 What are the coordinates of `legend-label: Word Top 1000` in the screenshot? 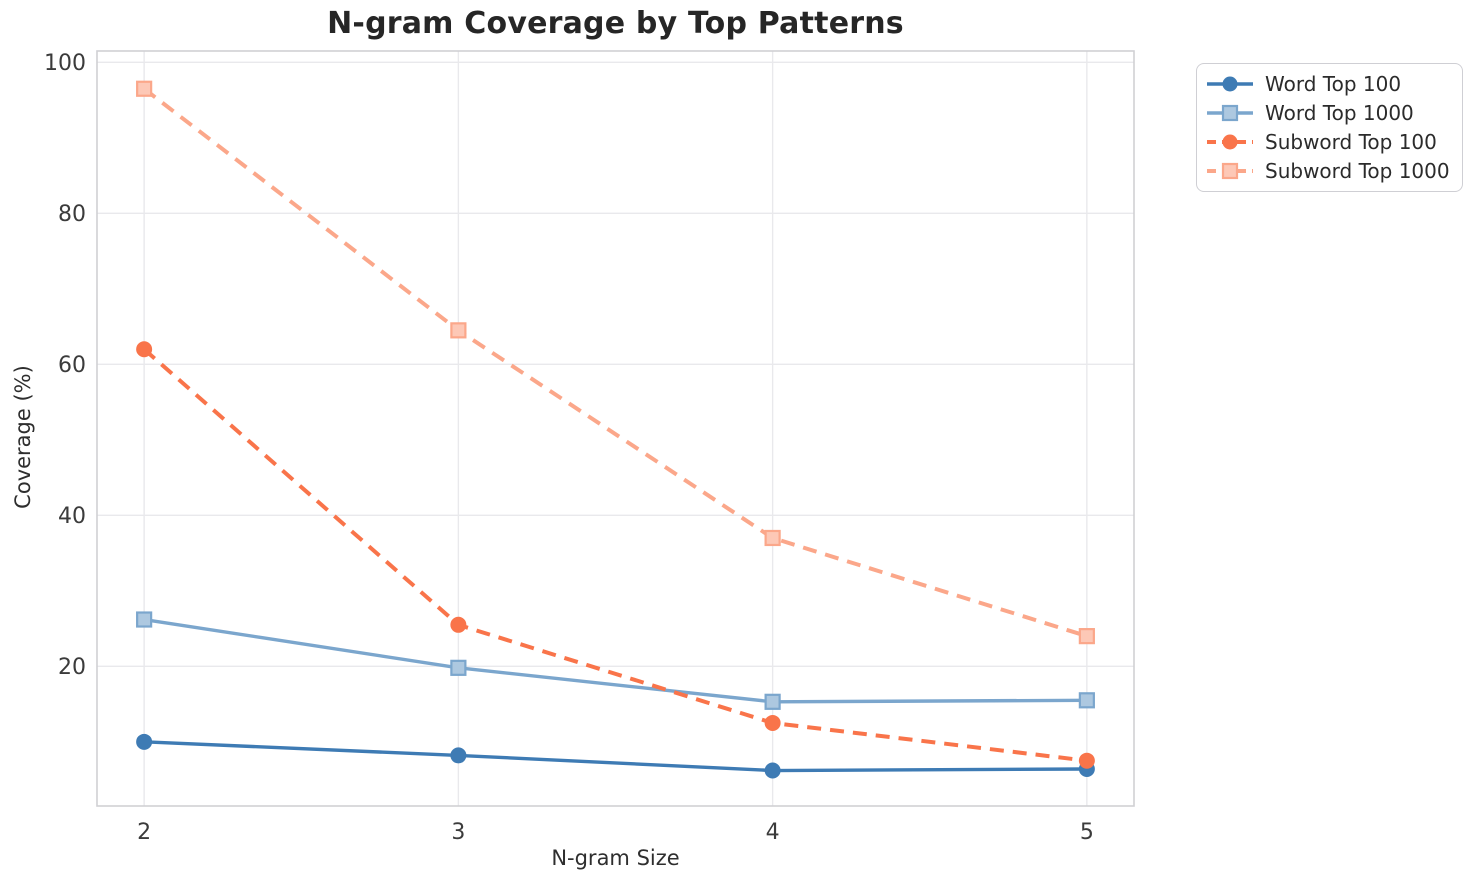 It's located at (1339, 113).